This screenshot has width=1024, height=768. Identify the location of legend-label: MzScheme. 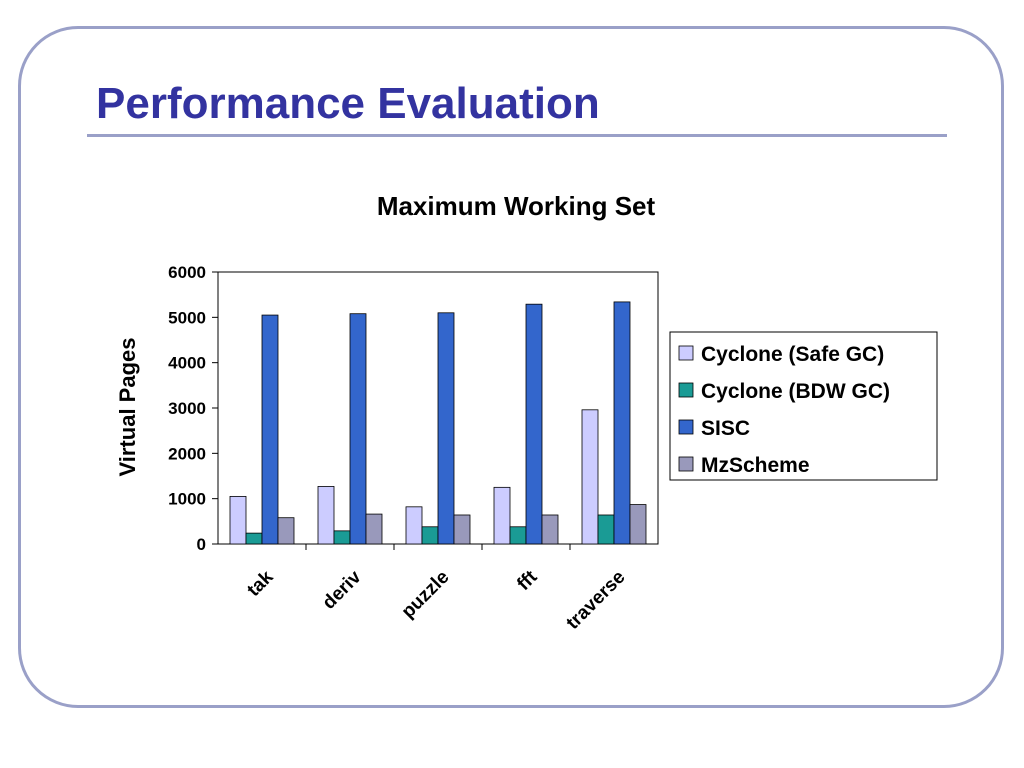
(755, 465).